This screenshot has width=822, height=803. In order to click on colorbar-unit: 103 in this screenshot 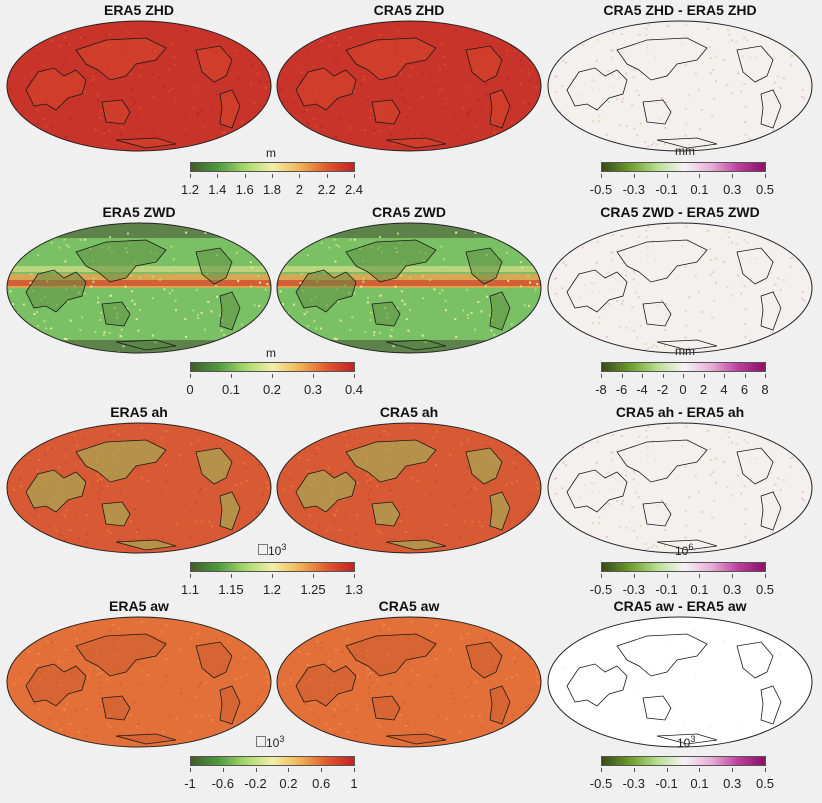, I will do `click(686, 742)`.